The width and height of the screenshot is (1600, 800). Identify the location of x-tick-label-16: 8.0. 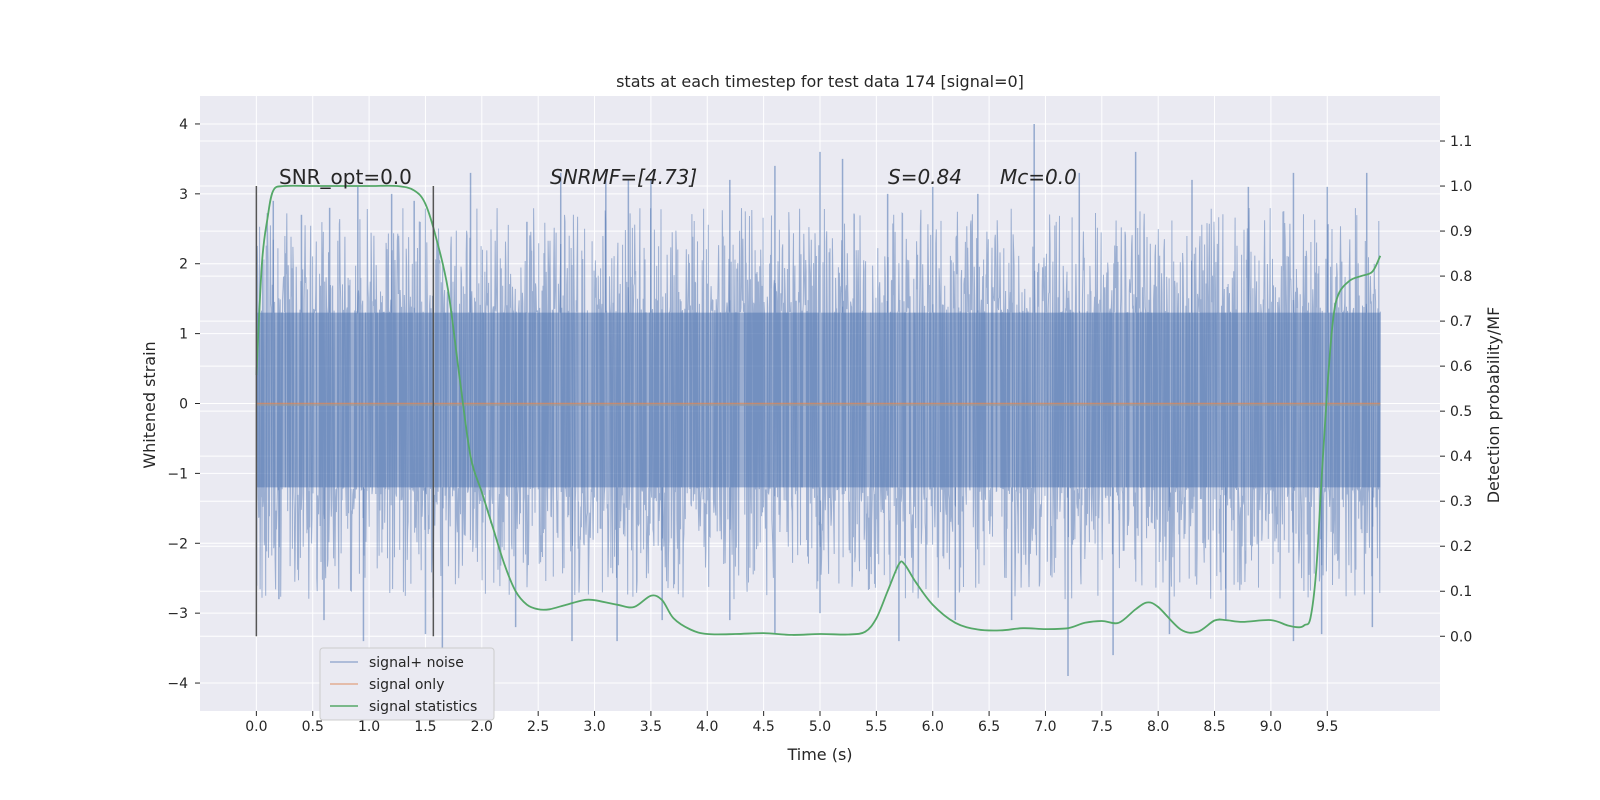
(1158, 727).